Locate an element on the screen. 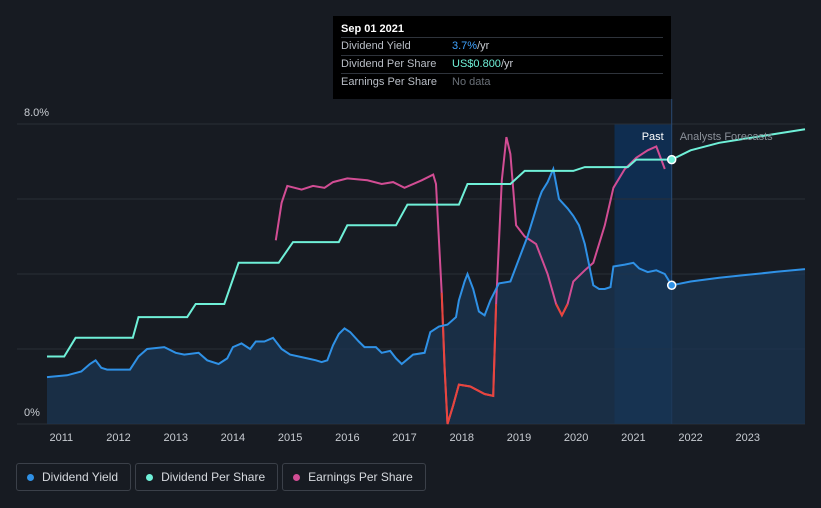  tooltip-row-dividend-yield: Dividend Yield 3.7% /yr is located at coordinates (502, 46).